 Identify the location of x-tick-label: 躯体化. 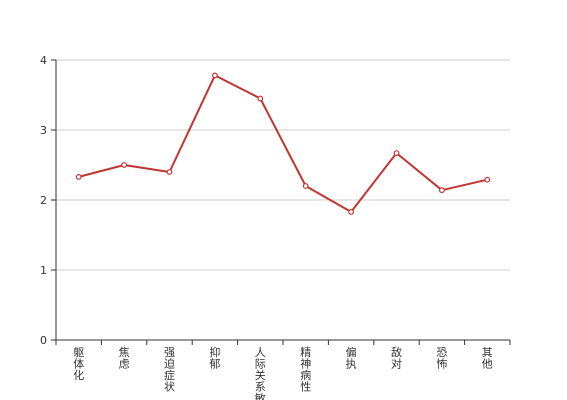
(78, 364).